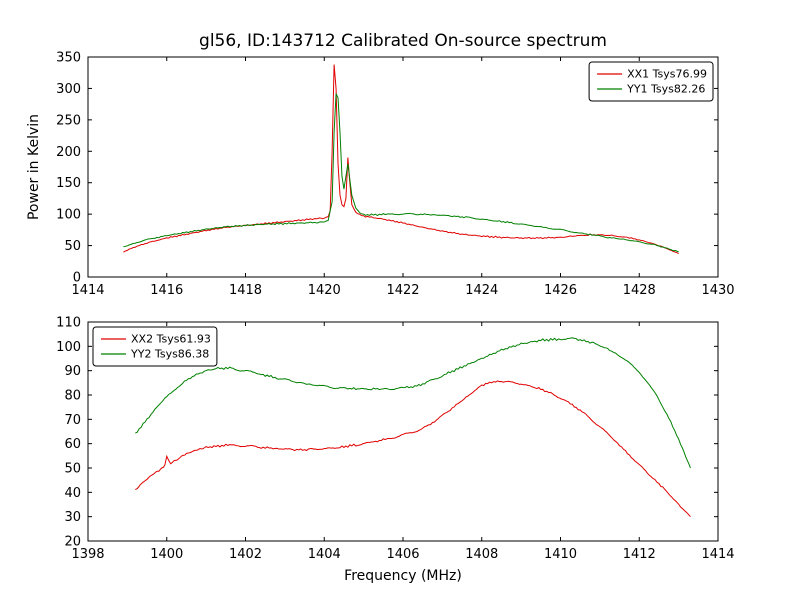  Describe the element at coordinates (717, 290) in the screenshot. I see `x-tick-label: 1430` at that location.